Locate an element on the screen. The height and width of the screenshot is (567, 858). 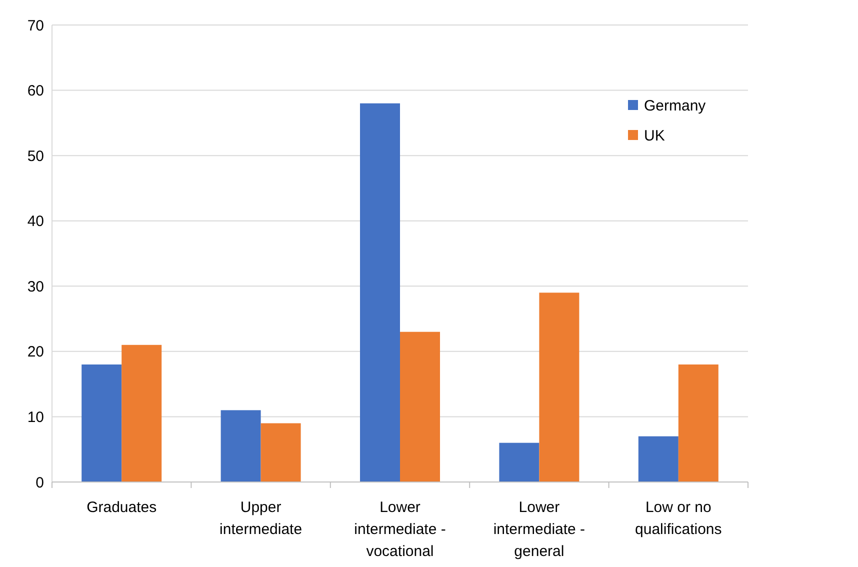
y-tick-label: 40 is located at coordinates (35, 221).